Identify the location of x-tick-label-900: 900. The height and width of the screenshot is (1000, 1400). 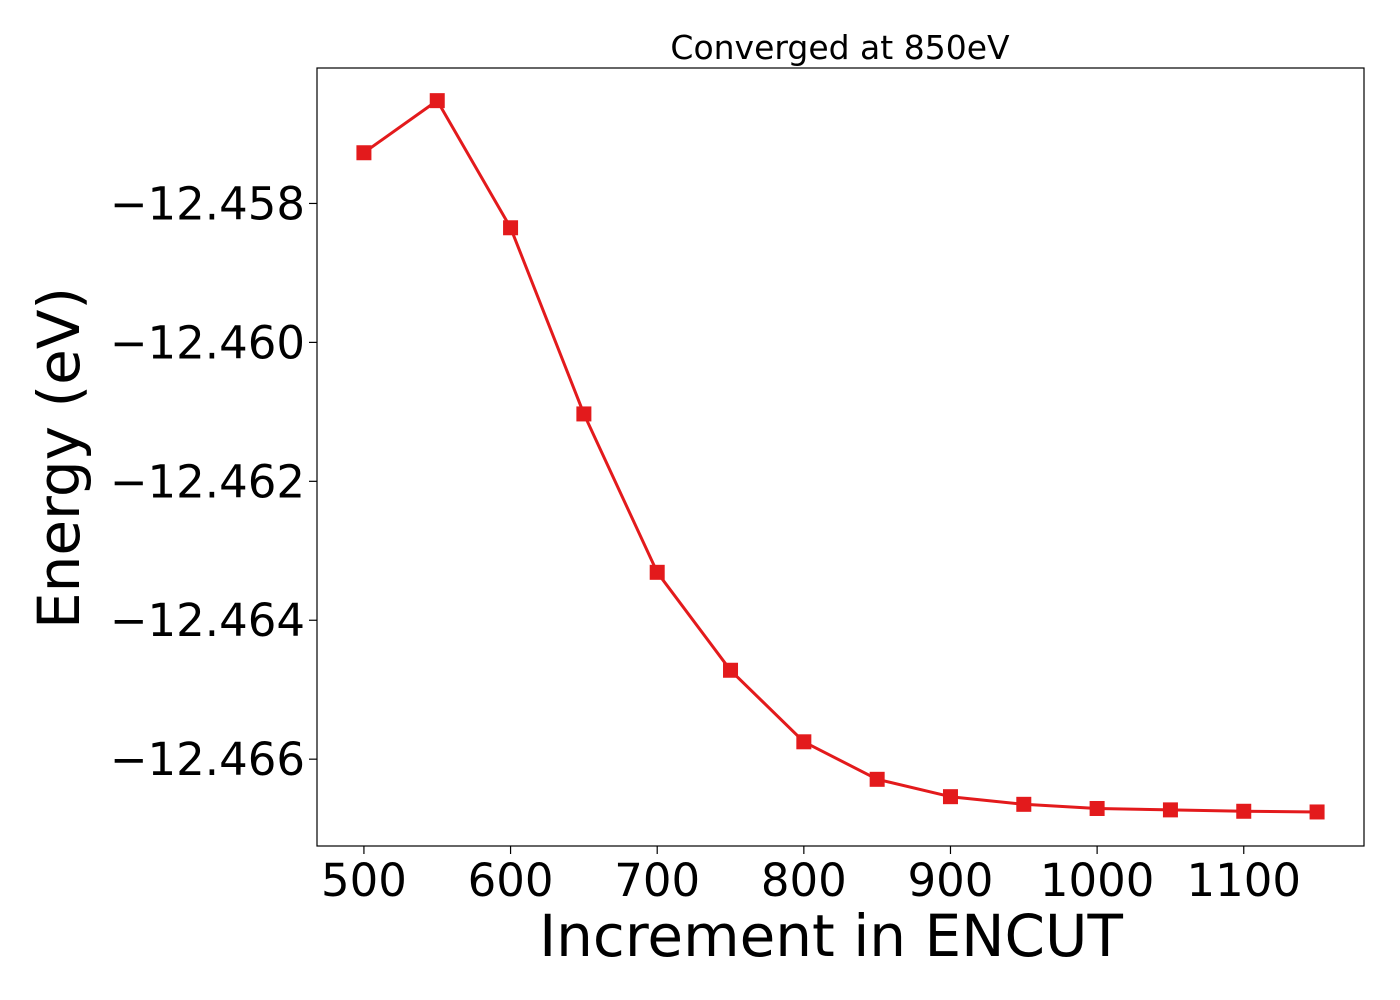
(951, 880).